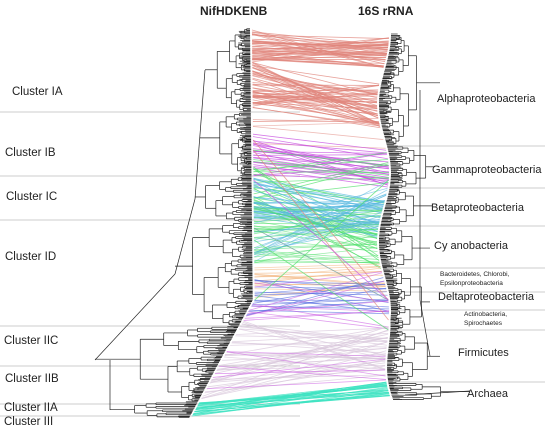 This screenshot has height=429, width=550. I want to click on taxon-label-gammaproteobacteria: Gammaproteobacteria, so click(487, 170).